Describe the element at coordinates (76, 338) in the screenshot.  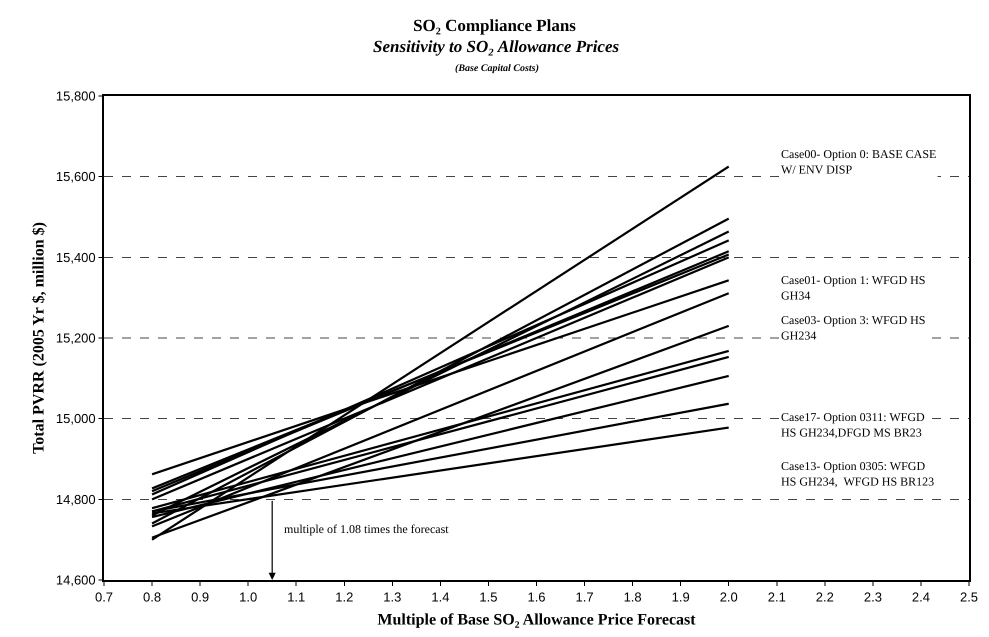
I see `y-tick-label: 15,200` at that location.